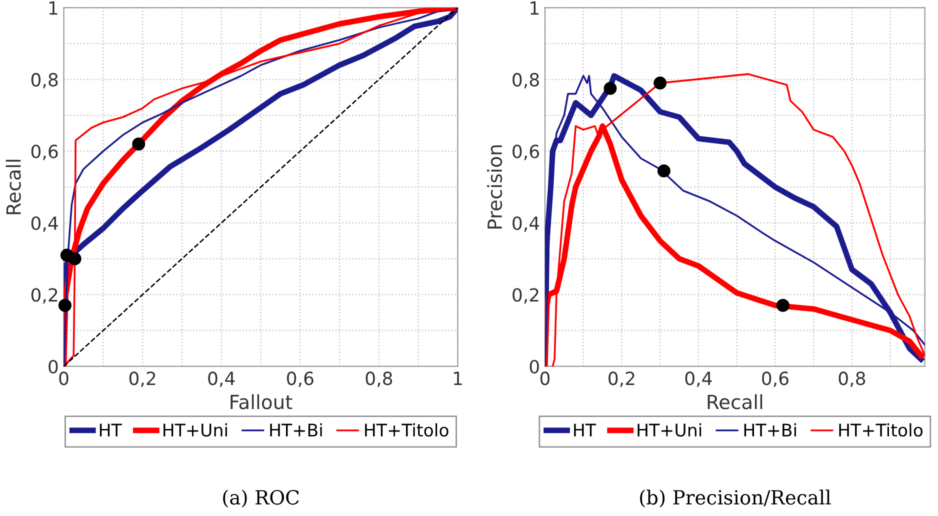  Describe the element at coordinates (13, 187) in the screenshot. I see `y-axis-title: Recall` at that location.